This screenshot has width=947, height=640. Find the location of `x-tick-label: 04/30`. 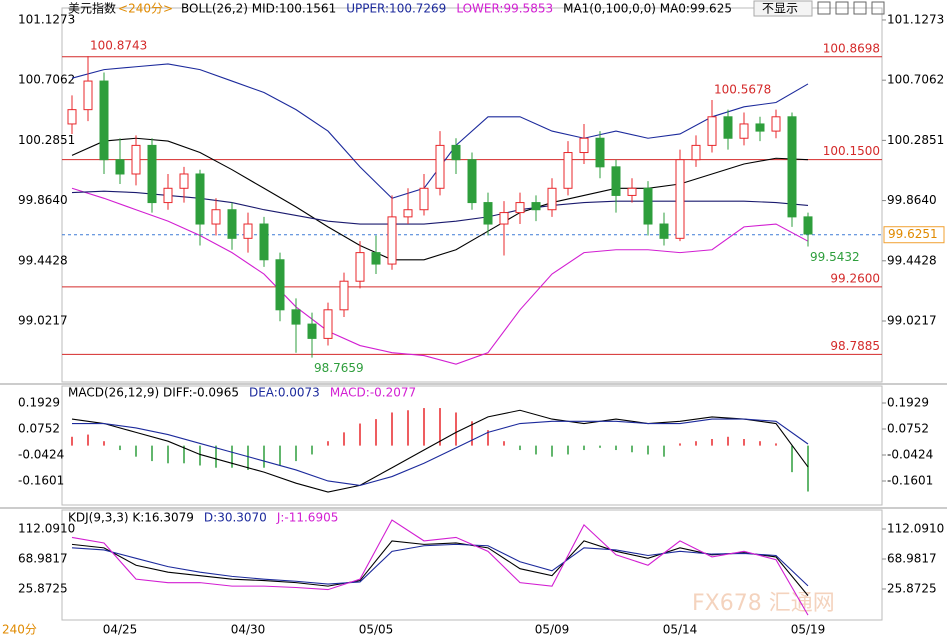

x-tick-label: 04/30 is located at coordinates (248, 630).